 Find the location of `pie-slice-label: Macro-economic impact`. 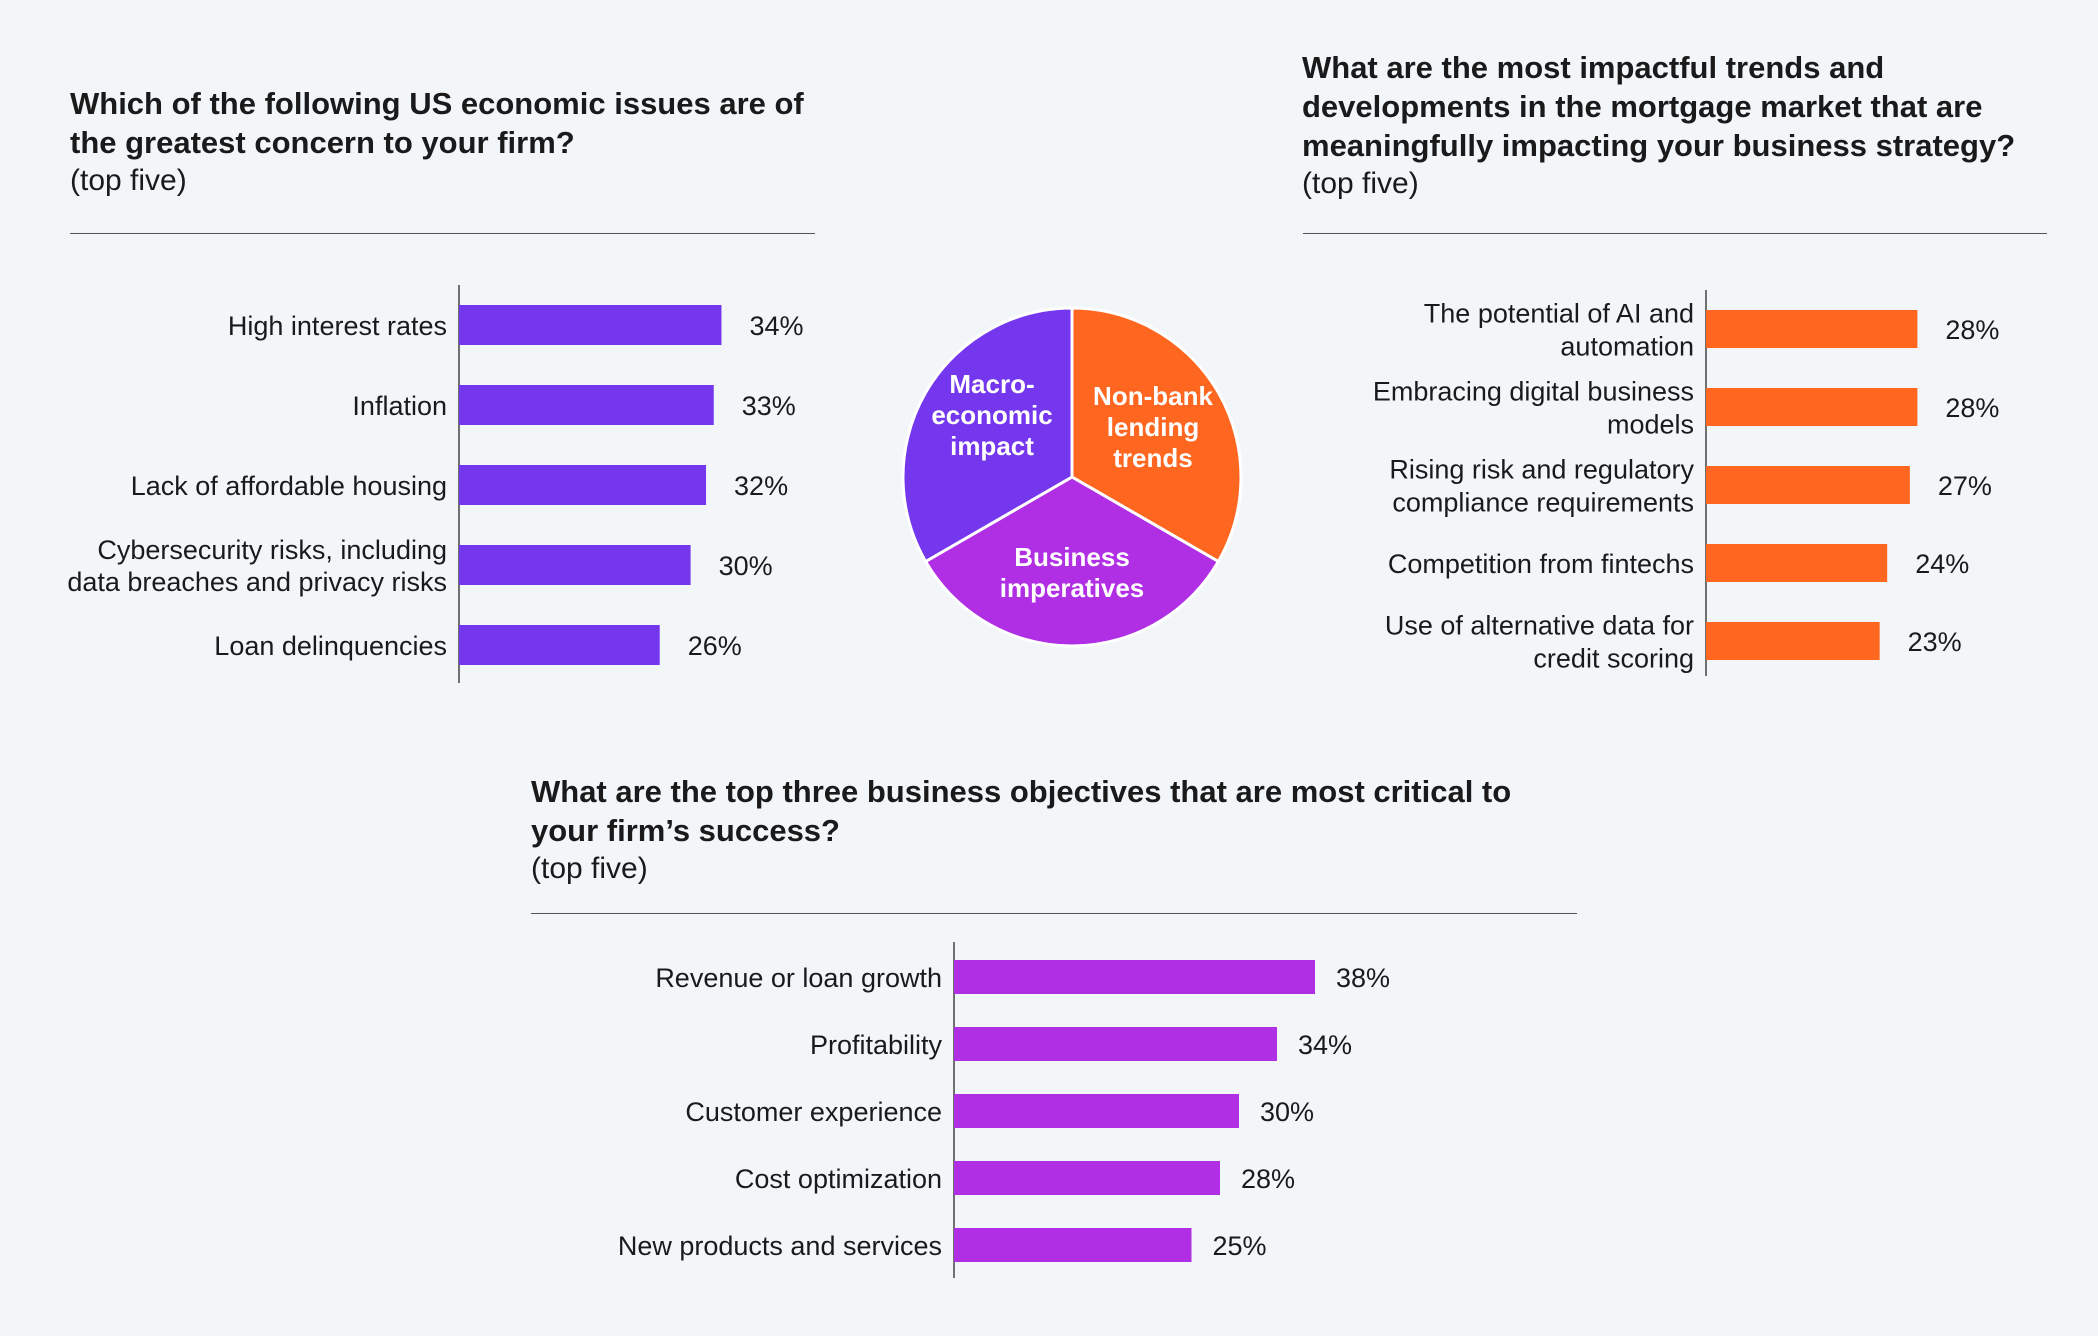

pie-slice-label: Macro-economic impact is located at coordinates (991, 415).